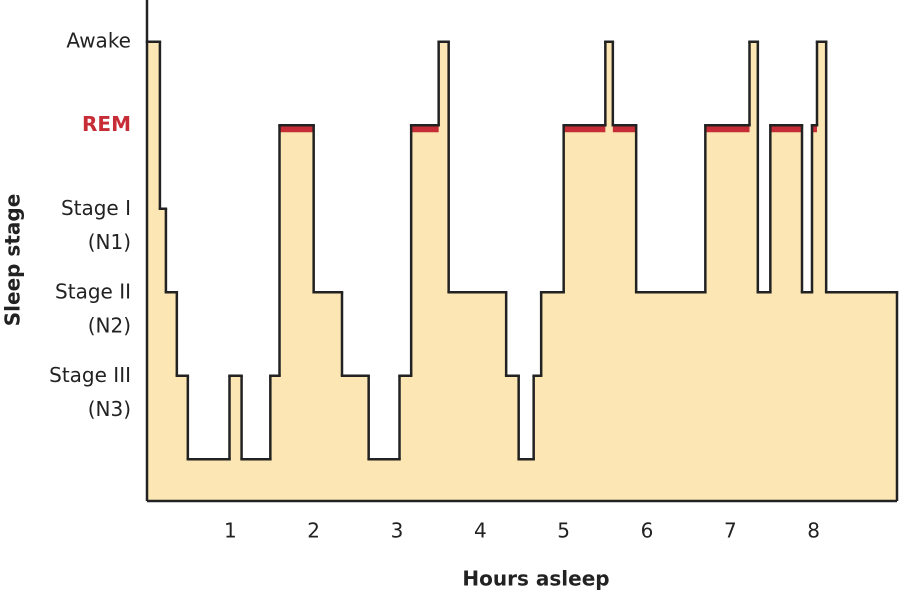 The image size is (901, 595). What do you see at coordinates (90, 391) in the screenshot?
I see `y-tick-label: Stage III (N3)` at bounding box center [90, 391].